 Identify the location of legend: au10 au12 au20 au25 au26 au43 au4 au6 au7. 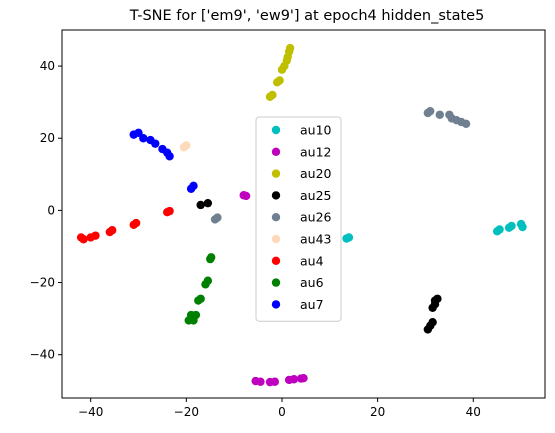
(298, 219).